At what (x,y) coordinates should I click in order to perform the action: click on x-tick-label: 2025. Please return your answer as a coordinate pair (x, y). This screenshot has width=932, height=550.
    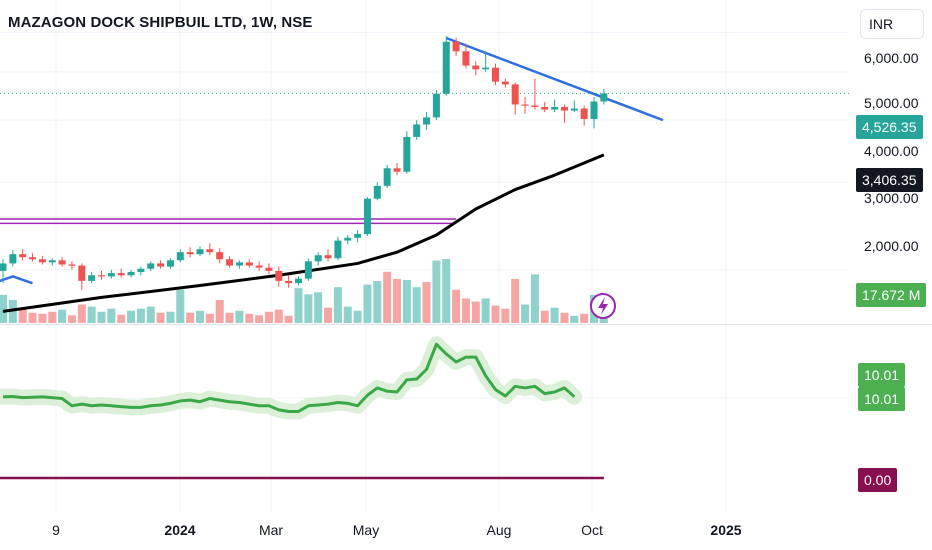
    Looking at the image, I should click on (726, 530).